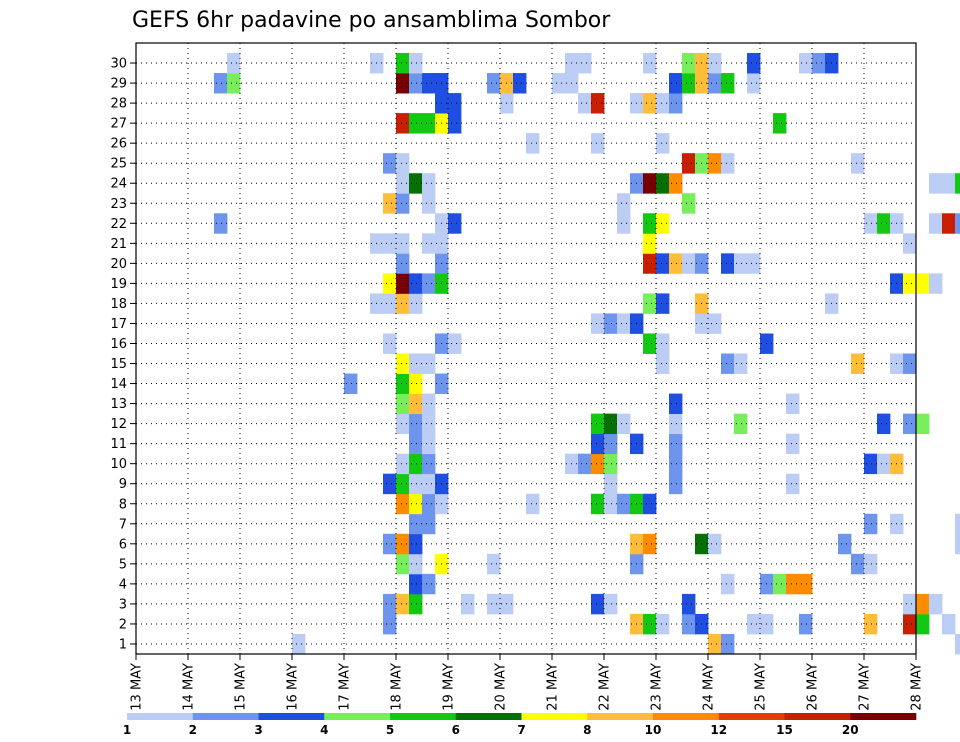 The height and width of the screenshot is (742, 960). What do you see at coordinates (397, 687) in the screenshot?
I see `x-tick-label: 18 MAY` at bounding box center [397, 687].